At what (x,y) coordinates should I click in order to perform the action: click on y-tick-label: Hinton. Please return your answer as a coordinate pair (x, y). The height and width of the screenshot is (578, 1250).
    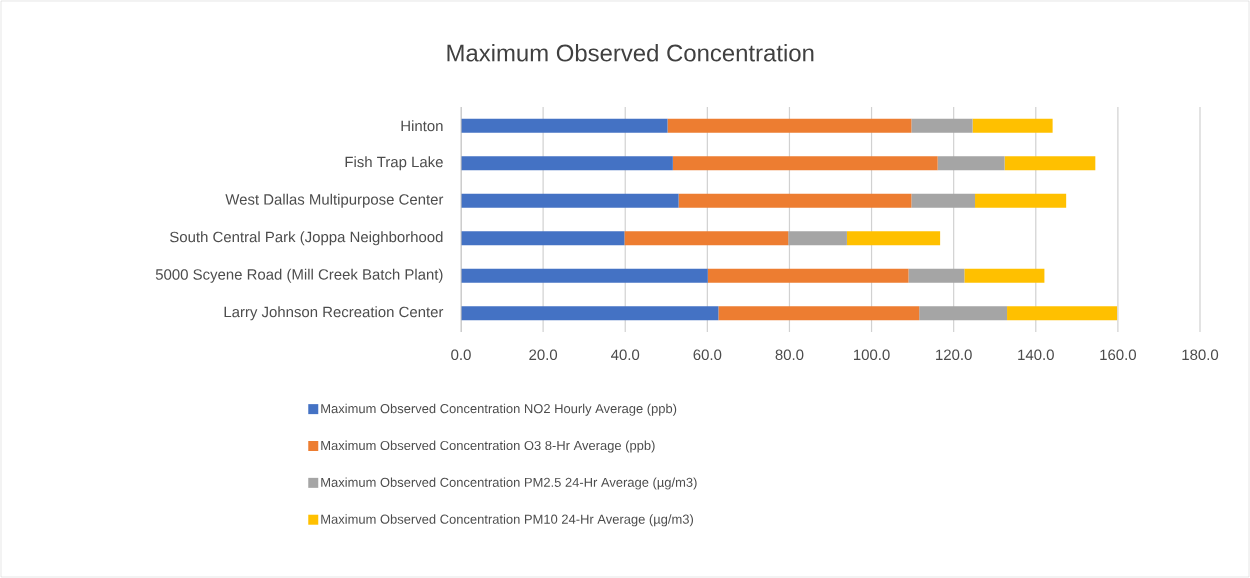
    Looking at the image, I should click on (422, 126).